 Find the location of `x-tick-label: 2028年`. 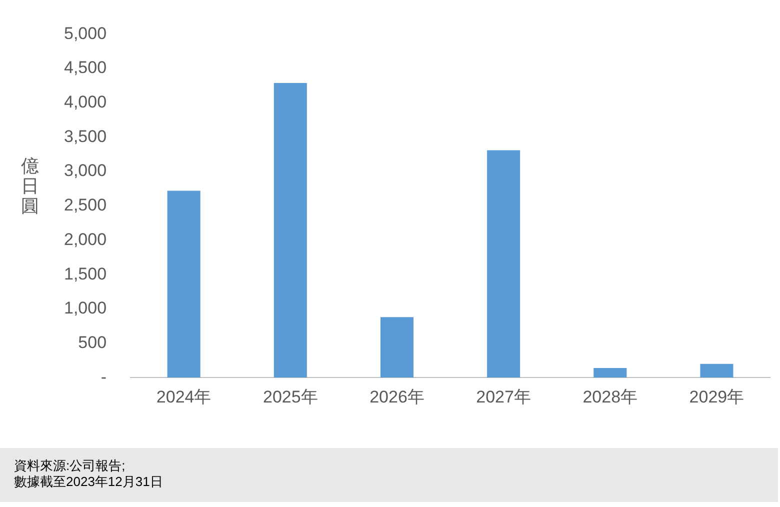

x-tick-label: 2028年 is located at coordinates (610, 396).